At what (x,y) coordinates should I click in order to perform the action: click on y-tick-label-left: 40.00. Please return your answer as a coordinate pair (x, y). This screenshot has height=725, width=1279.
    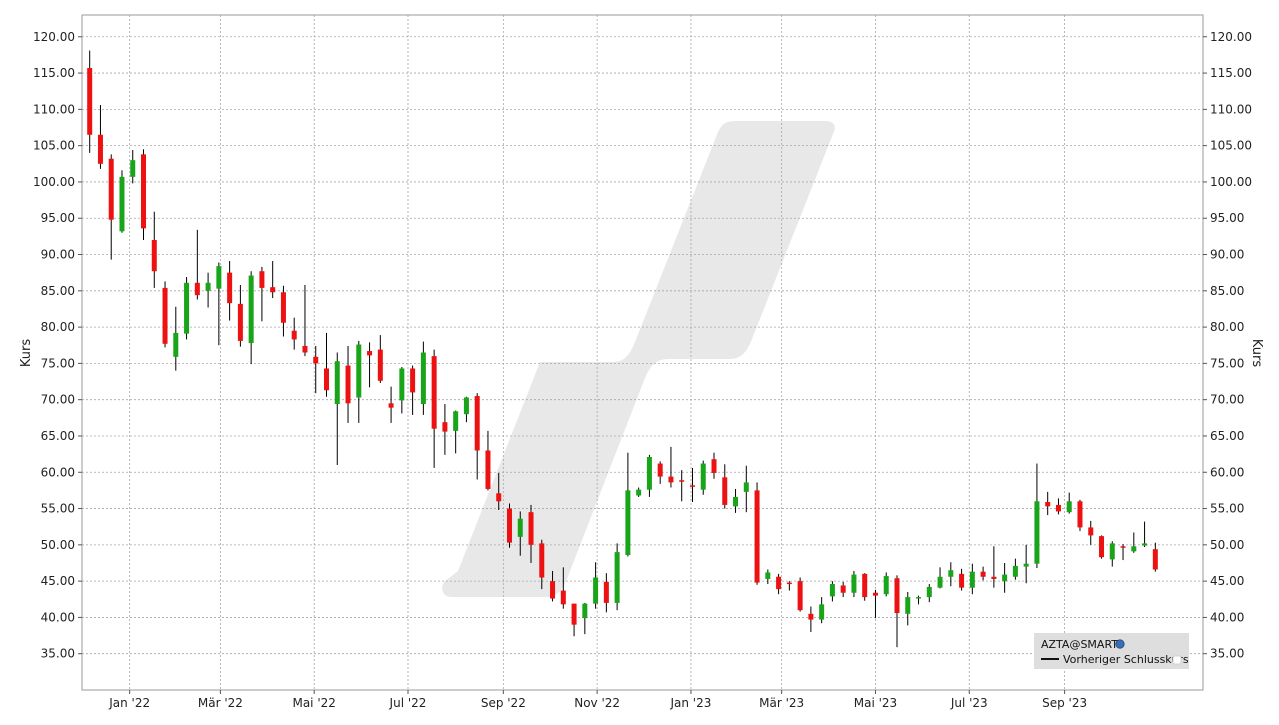
    Looking at the image, I should click on (58, 617).